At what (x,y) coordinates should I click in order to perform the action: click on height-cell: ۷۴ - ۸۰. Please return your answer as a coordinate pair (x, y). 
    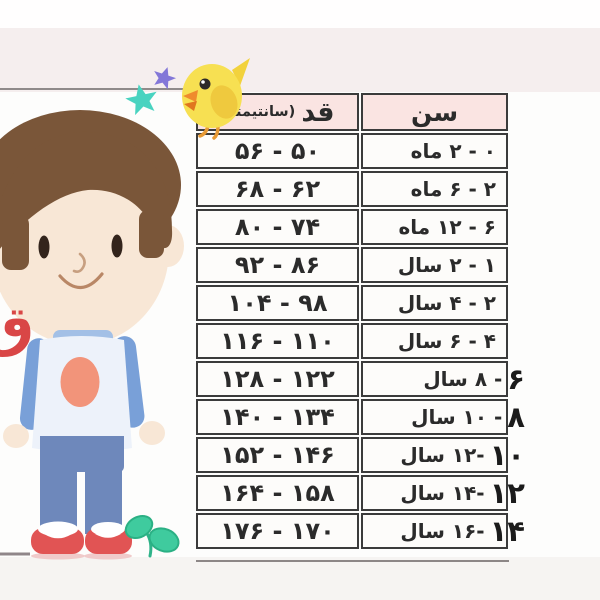
    Looking at the image, I should click on (277, 227).